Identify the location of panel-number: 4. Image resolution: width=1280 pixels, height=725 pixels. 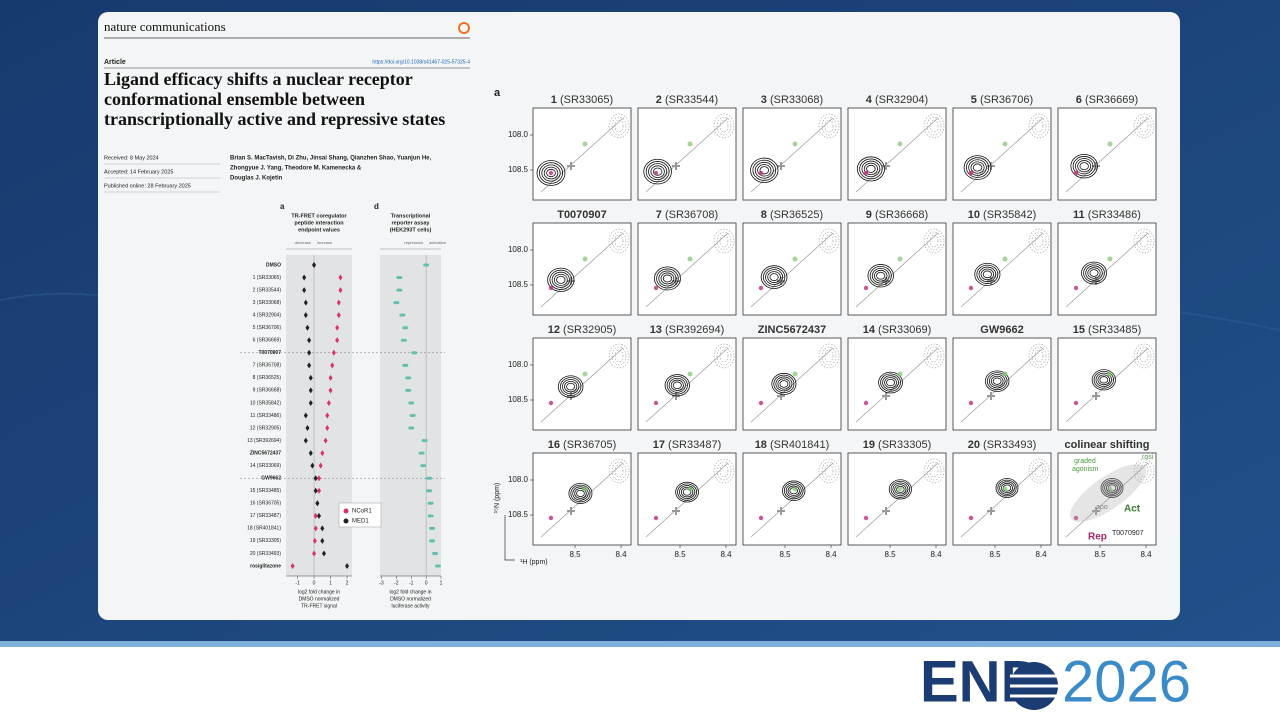
(870, 100).